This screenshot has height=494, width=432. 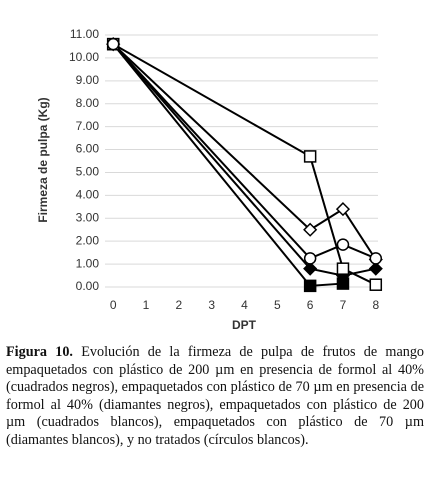 What do you see at coordinates (211, 305) in the screenshot?
I see `x-tick-label: 3` at bounding box center [211, 305].